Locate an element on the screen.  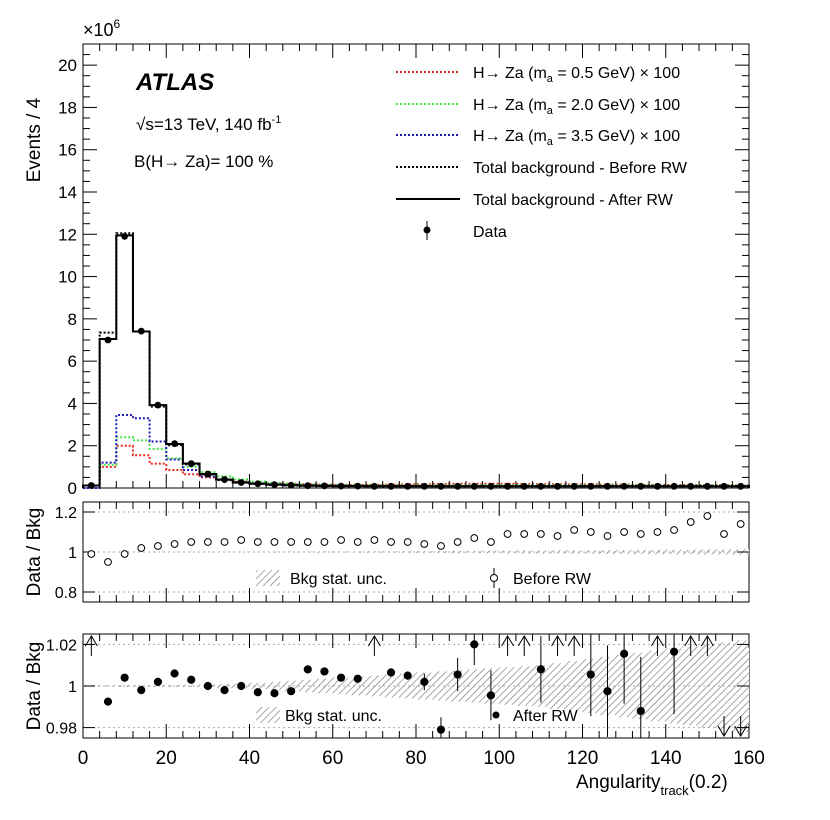
ratio-after-y-ticks: 0.98 1 1.02 is located at coordinates (397, 687).